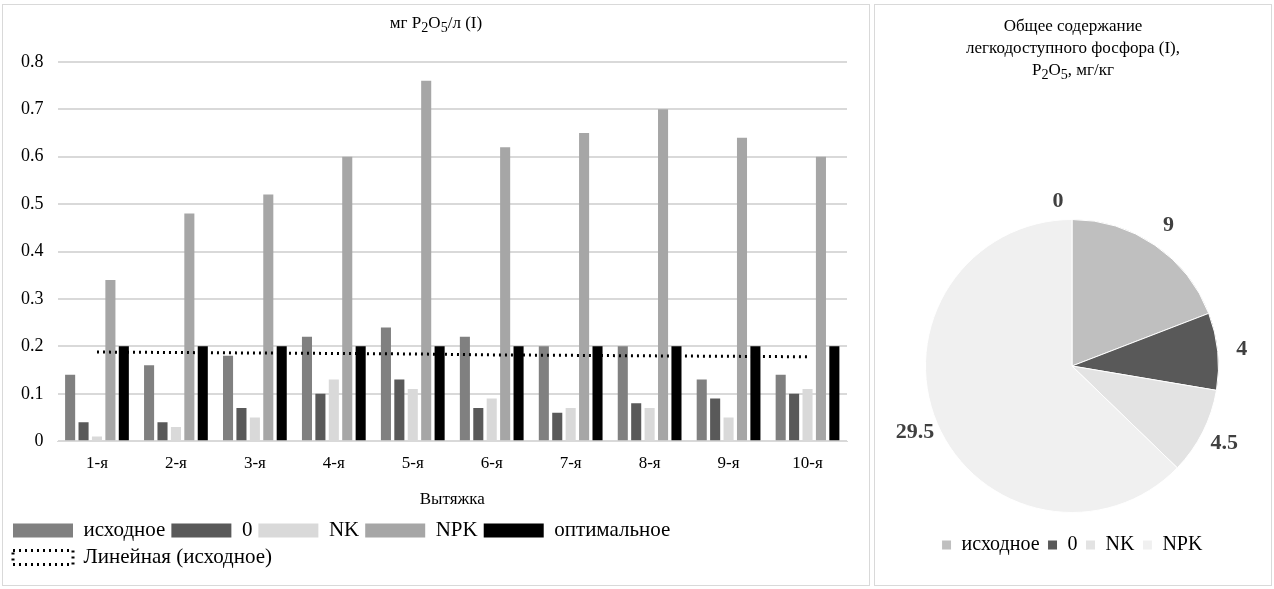 Image resolution: width=1274 pixels, height=589 pixels. What do you see at coordinates (176, 462) in the screenshot?
I see `x-tick-label: 2-я` at bounding box center [176, 462].